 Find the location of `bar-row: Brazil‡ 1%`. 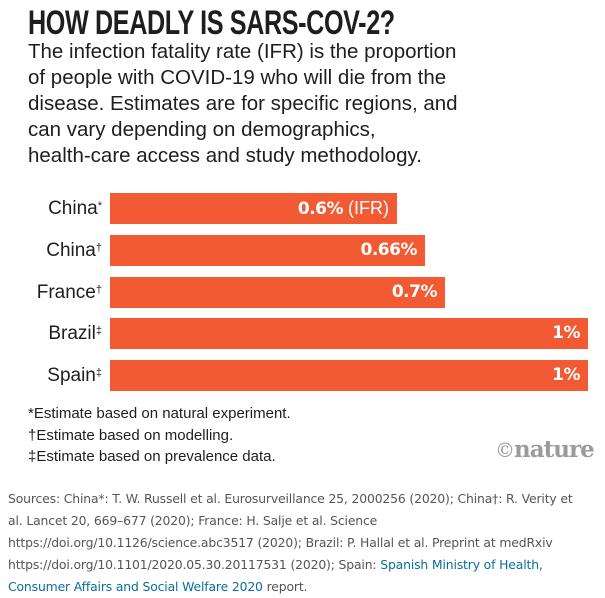

bar-row: Brazil‡ 1% is located at coordinates (302, 333).